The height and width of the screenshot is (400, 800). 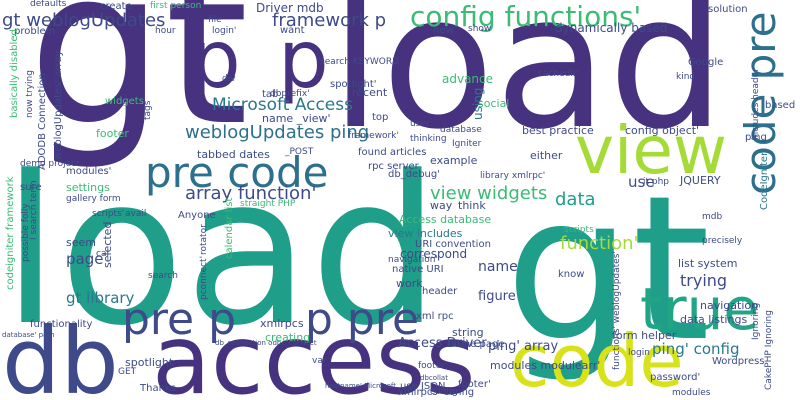 I want to click on cloud-word: list system, so click(x=708, y=263).